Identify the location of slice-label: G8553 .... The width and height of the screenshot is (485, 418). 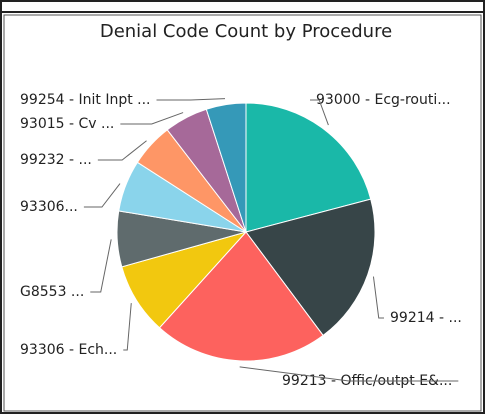
(52, 292).